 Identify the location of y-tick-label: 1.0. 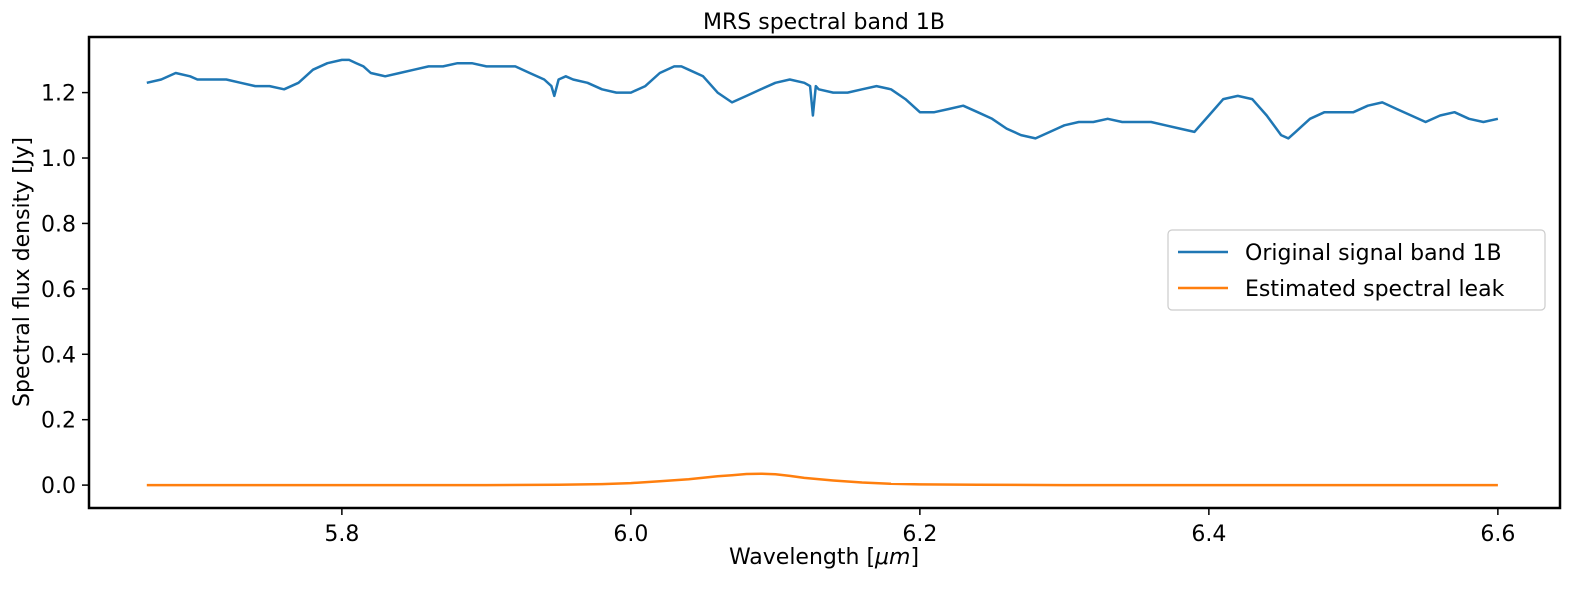
(58, 159).